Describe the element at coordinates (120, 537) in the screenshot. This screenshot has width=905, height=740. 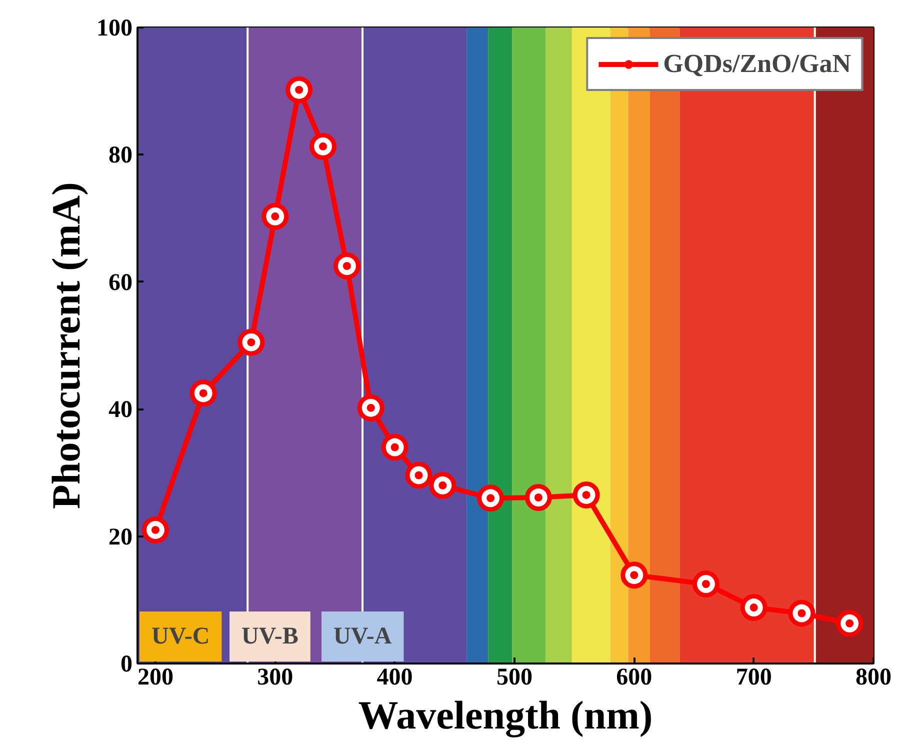
I see `y-tick-label: 20` at that location.